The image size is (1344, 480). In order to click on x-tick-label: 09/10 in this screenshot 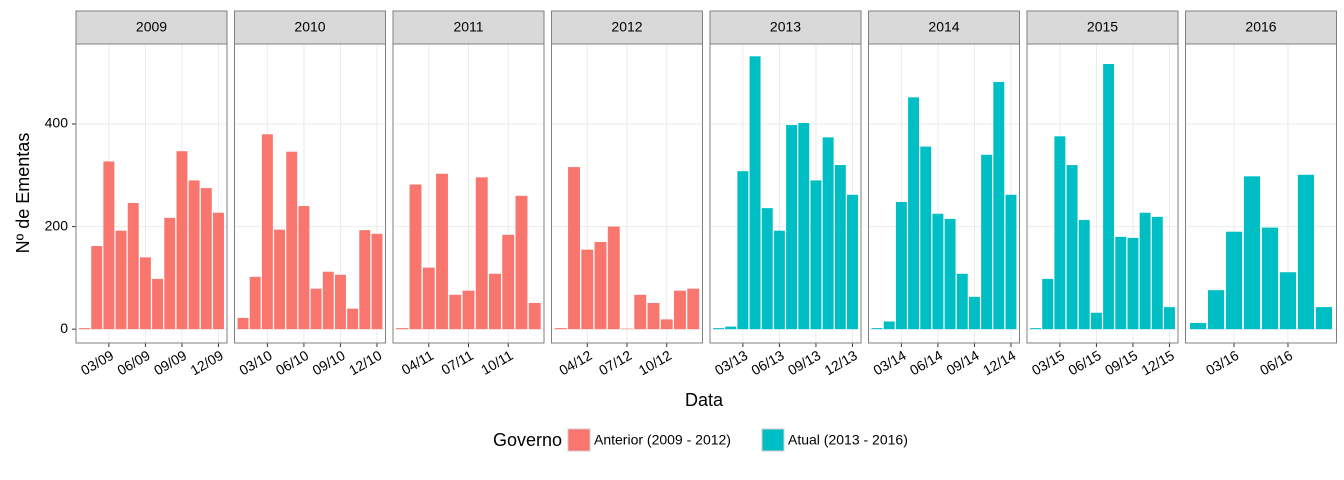, I will do `click(328, 362)`.